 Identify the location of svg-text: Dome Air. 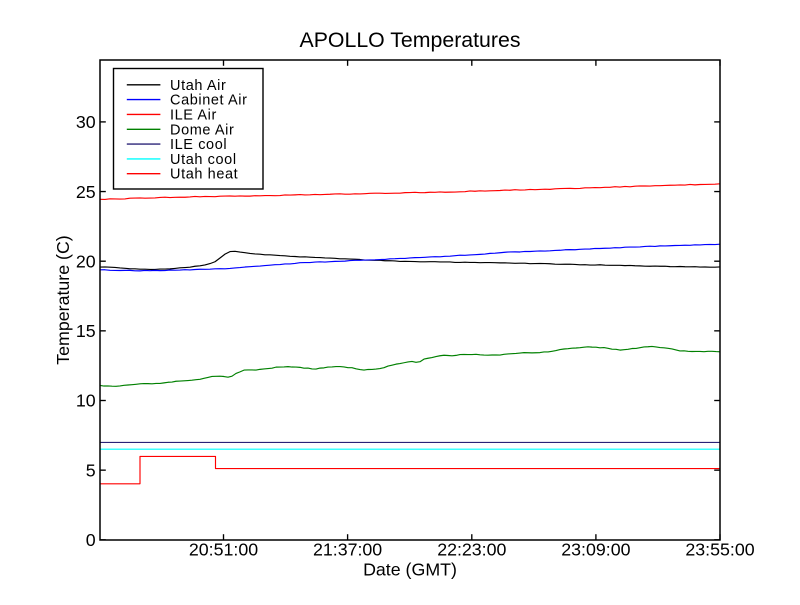
(202, 130).